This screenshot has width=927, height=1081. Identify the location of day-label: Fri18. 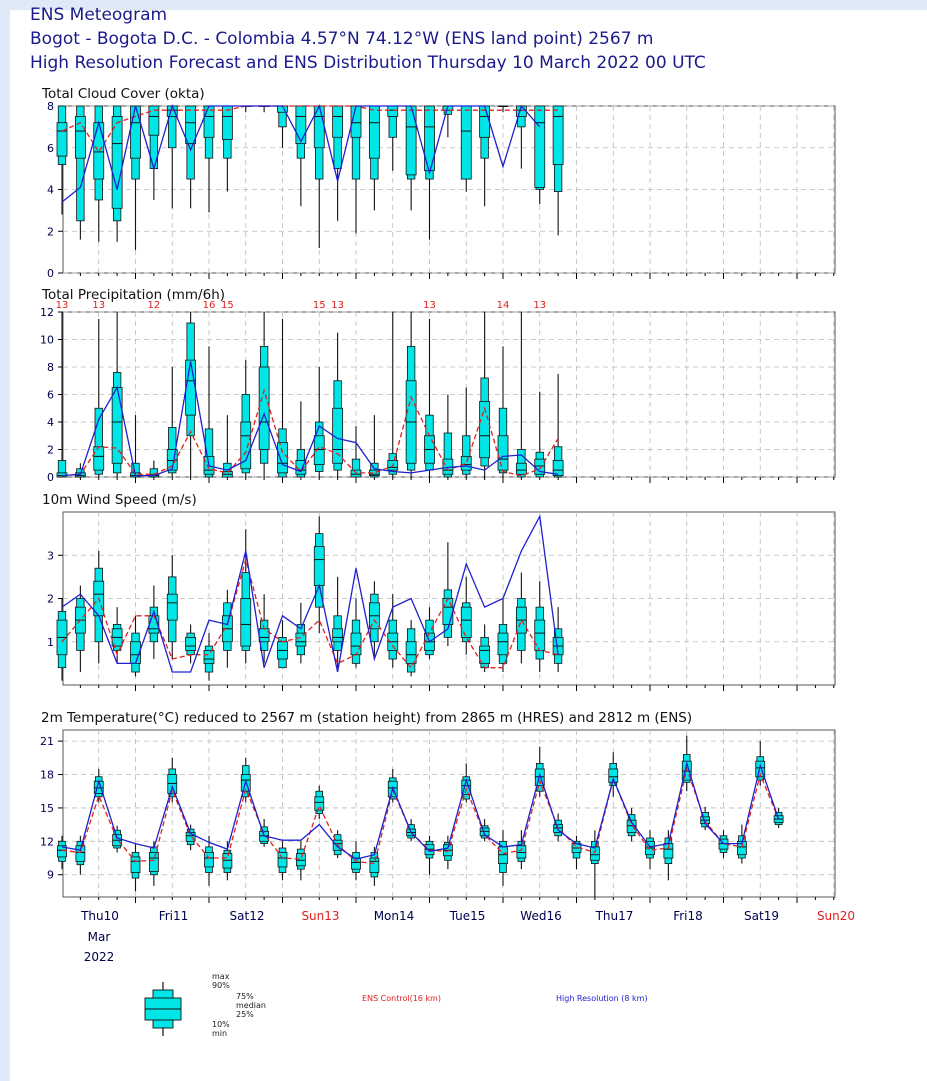
(688, 916).